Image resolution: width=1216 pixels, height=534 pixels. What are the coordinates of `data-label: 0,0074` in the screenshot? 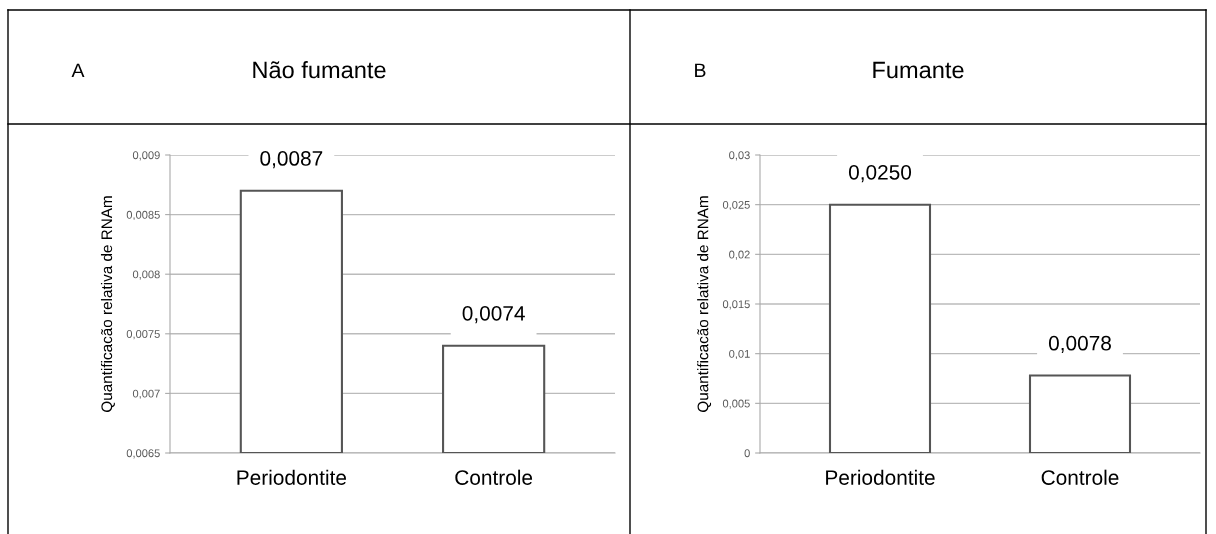 It's located at (493, 314).